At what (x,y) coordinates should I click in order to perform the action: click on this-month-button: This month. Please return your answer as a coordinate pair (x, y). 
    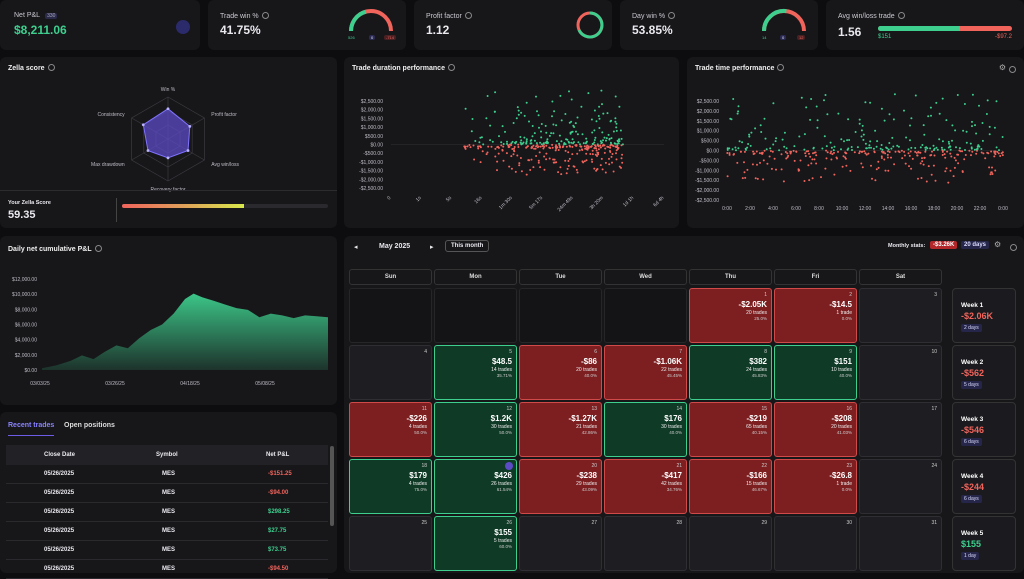
    Looking at the image, I should click on (467, 246).